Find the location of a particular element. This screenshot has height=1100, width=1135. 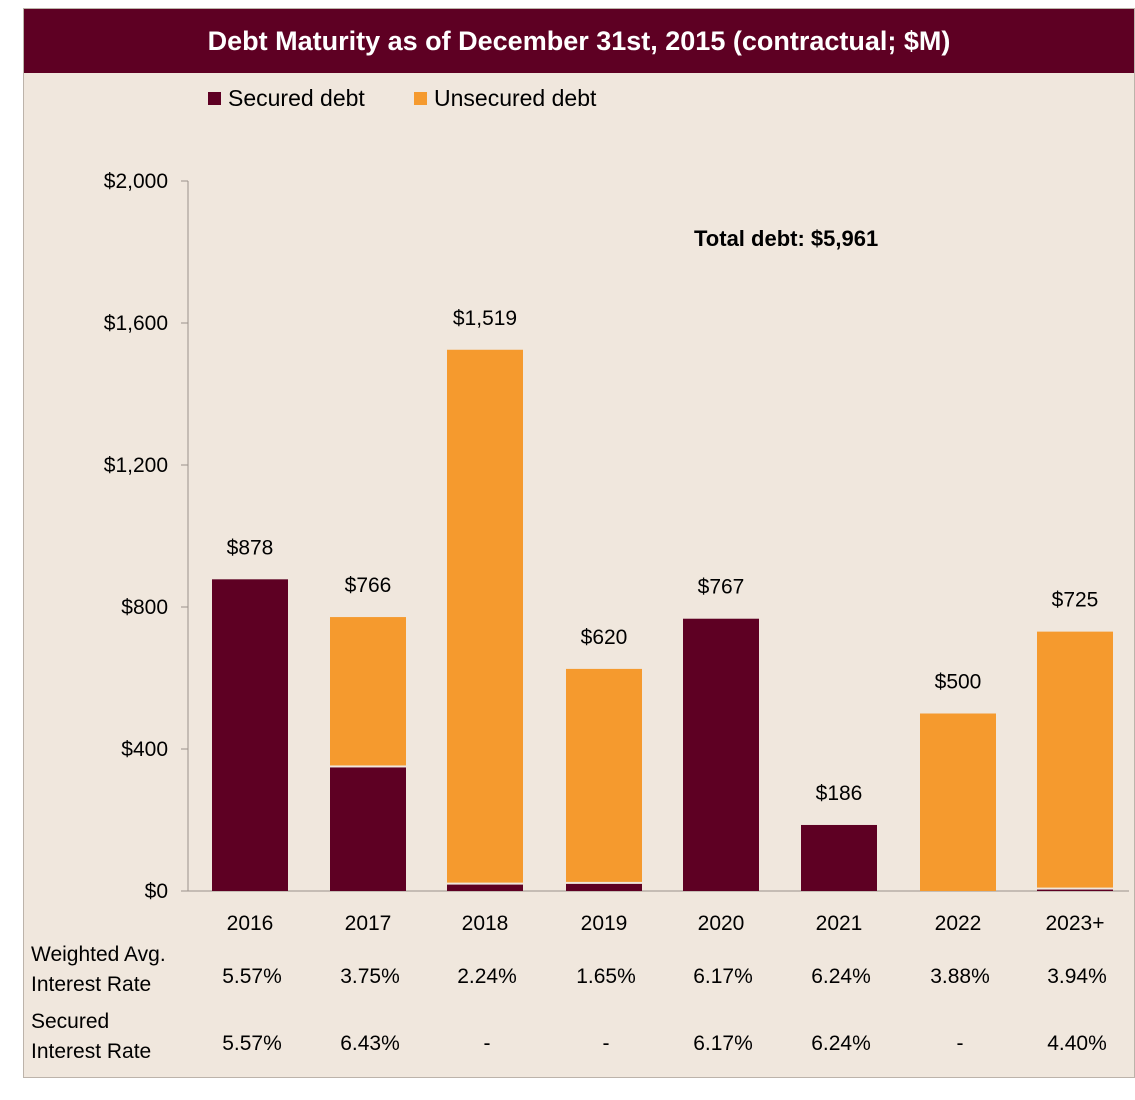

x-tick-label: 2020 is located at coordinates (721, 923).